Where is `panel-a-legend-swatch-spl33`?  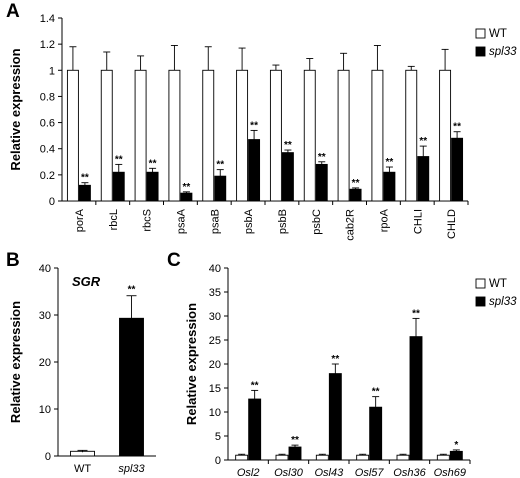 panel-a-legend-swatch-spl33 is located at coordinates (480, 51).